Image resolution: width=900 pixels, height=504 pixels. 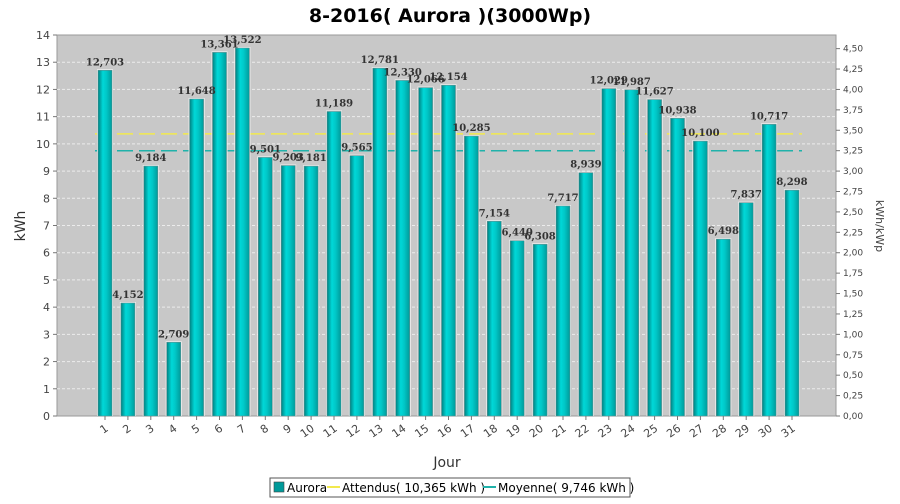 I want to click on y-tick-label: 14, so click(x=43, y=35).